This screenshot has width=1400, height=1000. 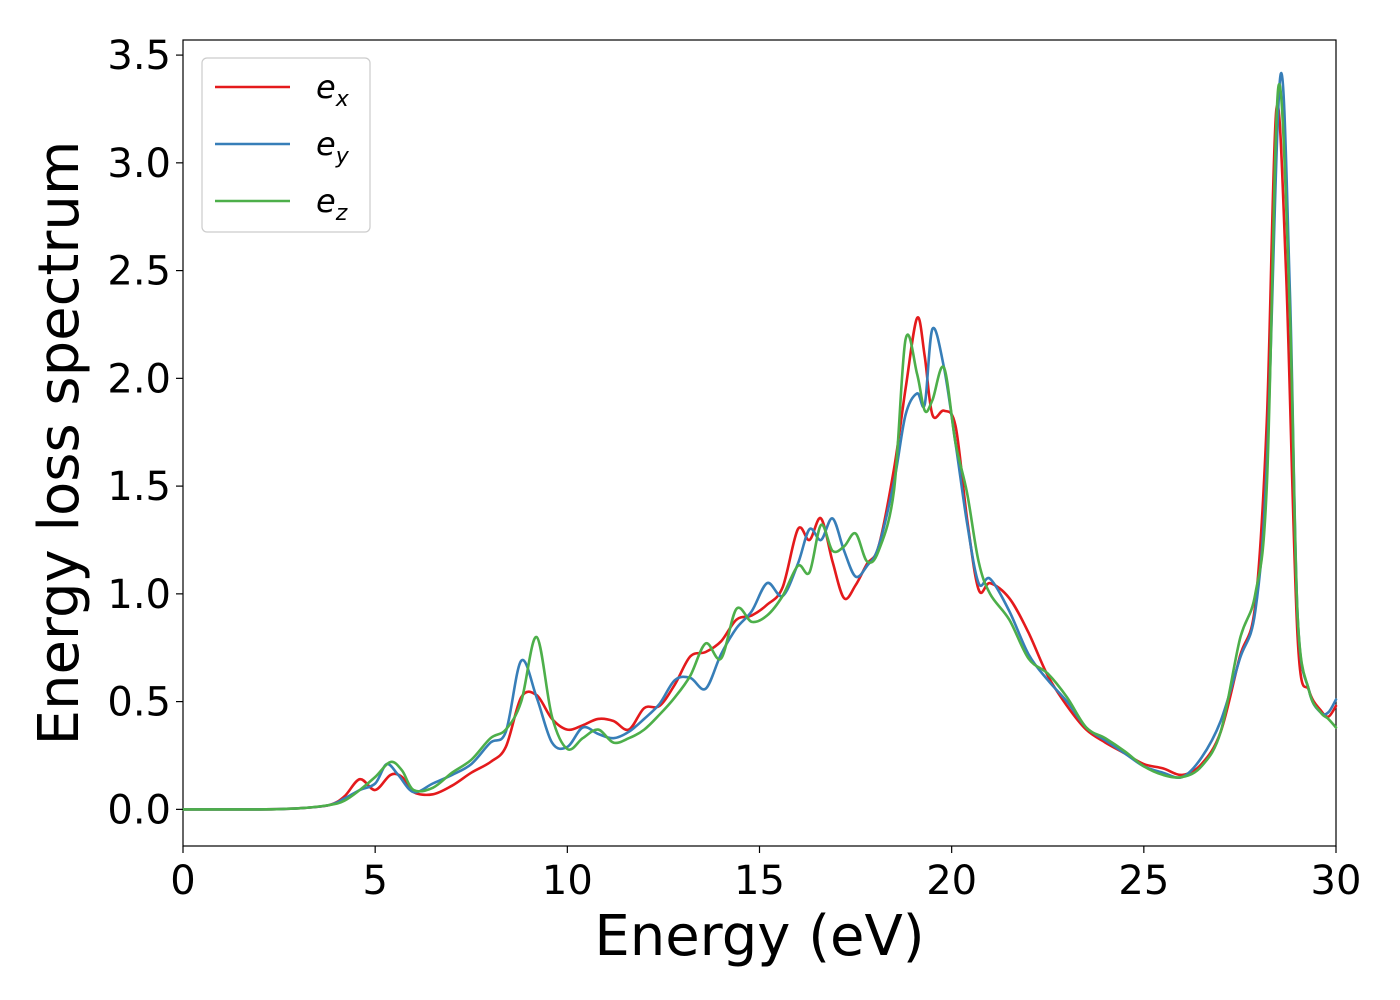 What do you see at coordinates (139, 272) in the screenshot?
I see `y-tick-label: 2.5` at bounding box center [139, 272].